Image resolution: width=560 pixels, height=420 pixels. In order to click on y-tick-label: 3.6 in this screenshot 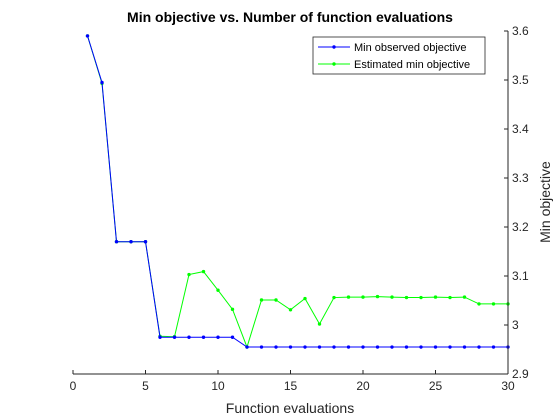, I will do `click(520, 31)`.